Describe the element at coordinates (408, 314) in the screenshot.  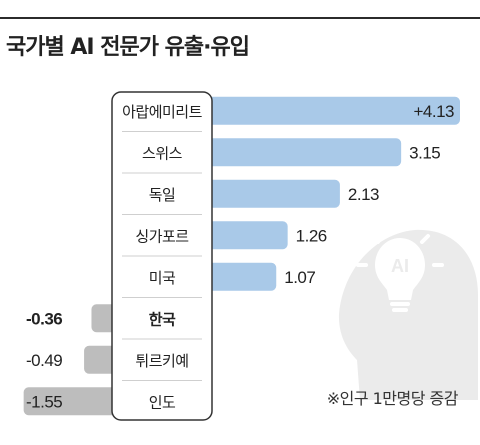
I see `head-silhouette-icon` at that location.